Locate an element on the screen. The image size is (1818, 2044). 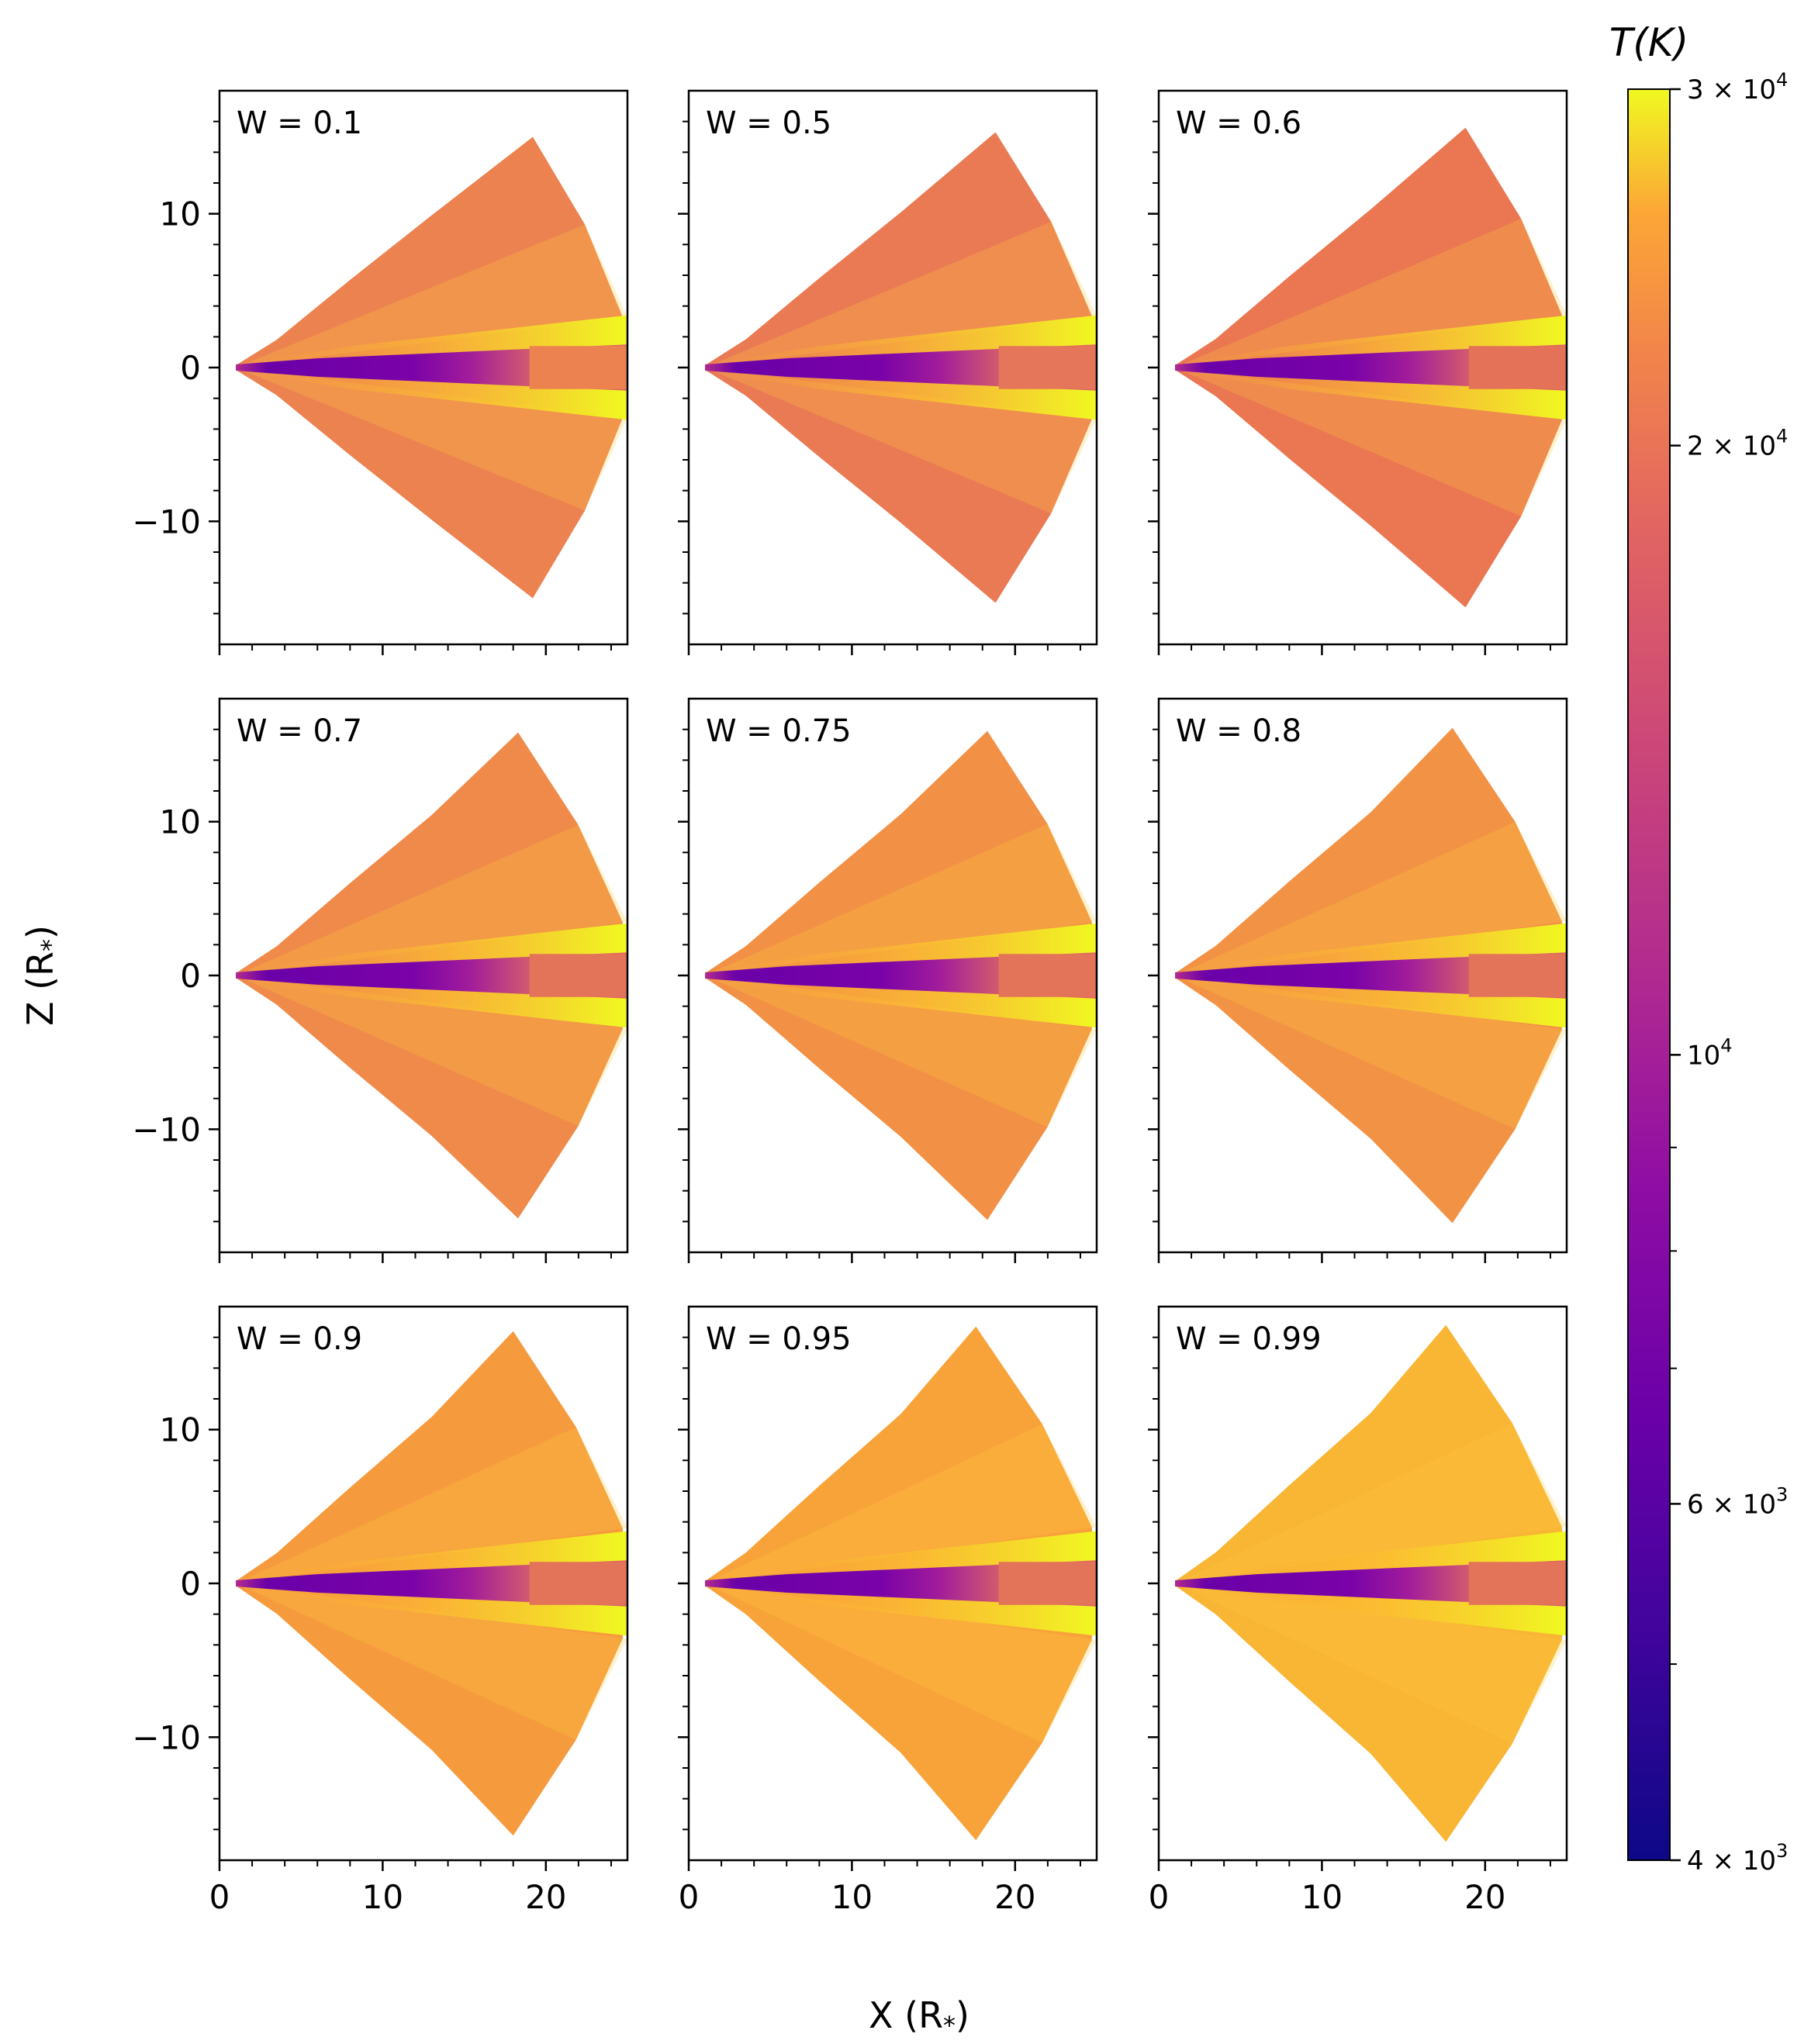
panel-2: W = 0.5 is located at coordinates (888, 372).